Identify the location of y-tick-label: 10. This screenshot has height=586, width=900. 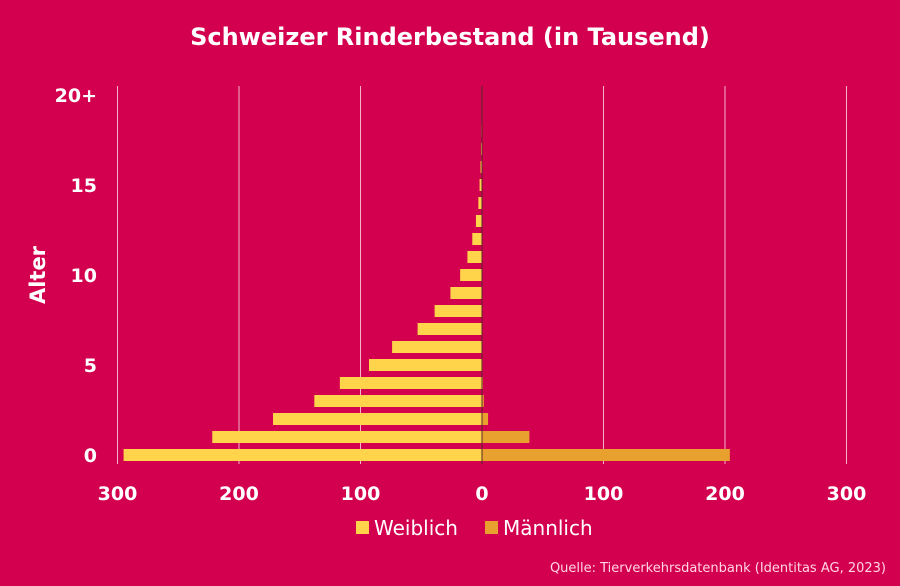
(84, 276).